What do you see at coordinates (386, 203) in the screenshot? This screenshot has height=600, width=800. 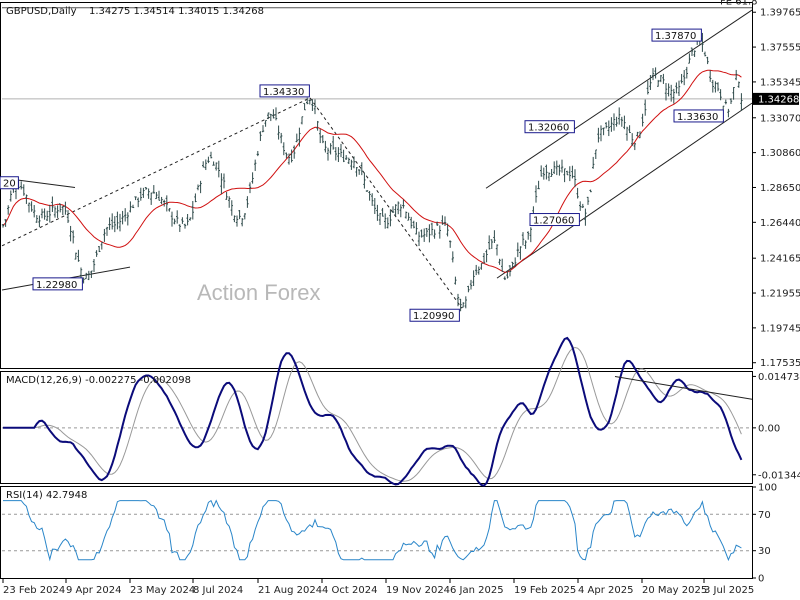 I see `dashed-trendline-down` at bounding box center [386, 203].